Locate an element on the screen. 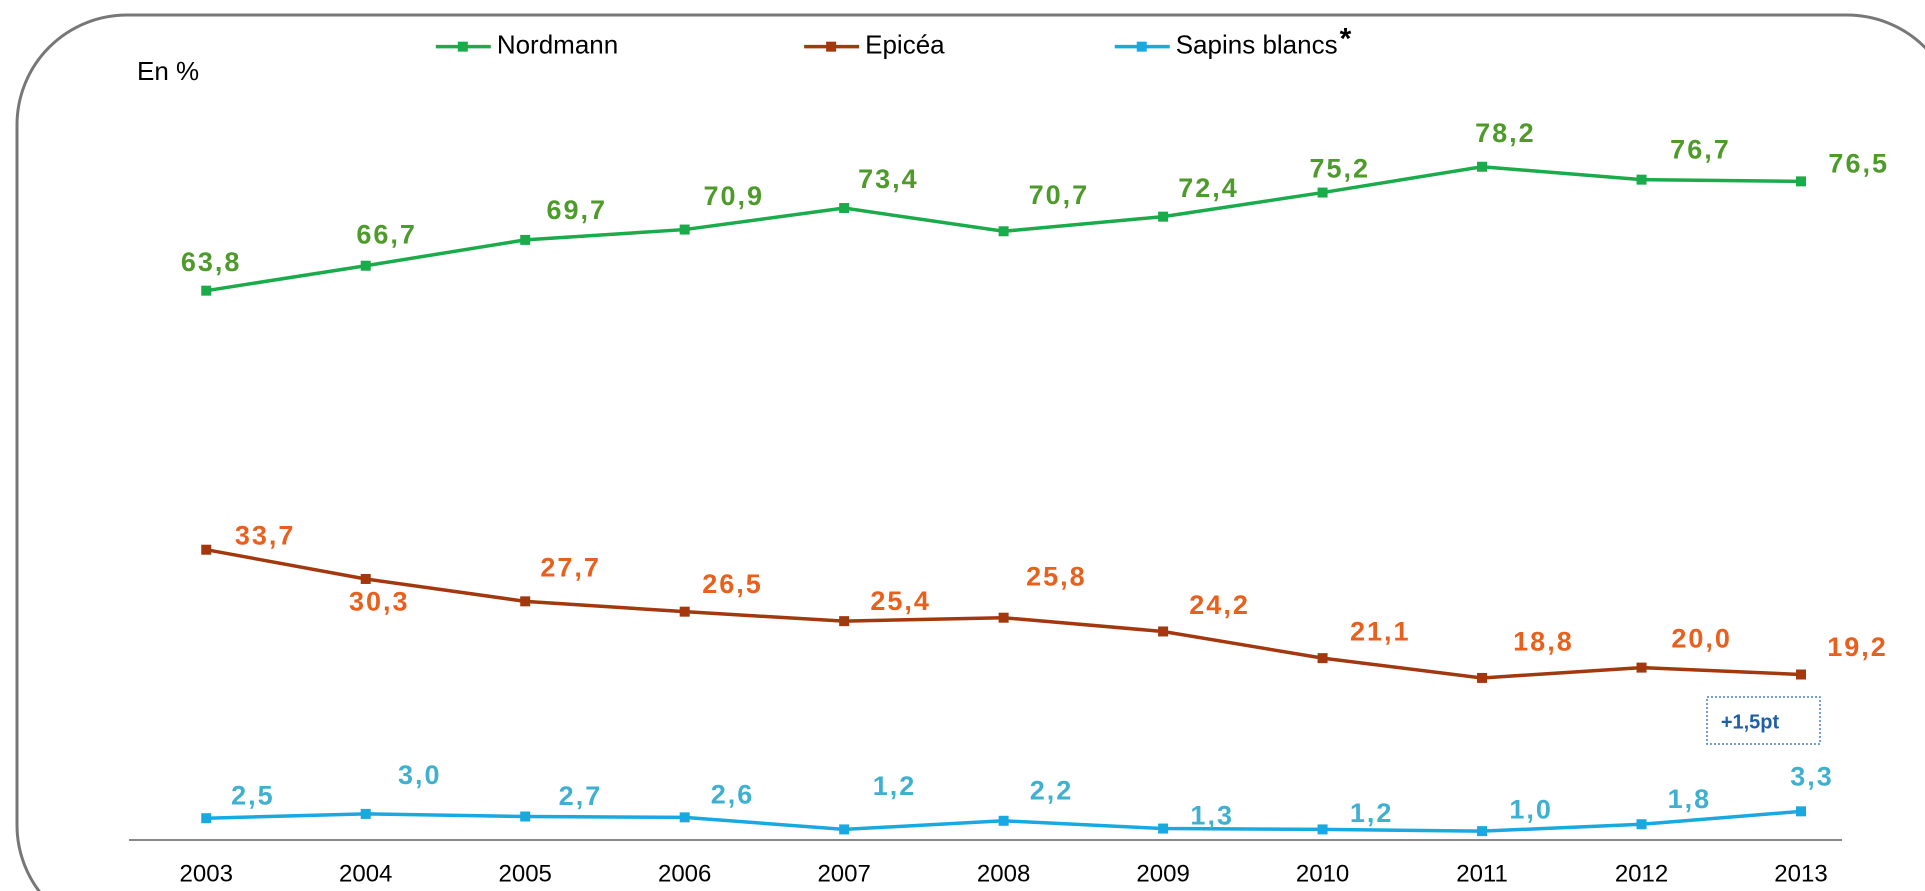 Image resolution: width=1925 pixels, height=891 pixels. data-label: 18,8 is located at coordinates (1543, 642).